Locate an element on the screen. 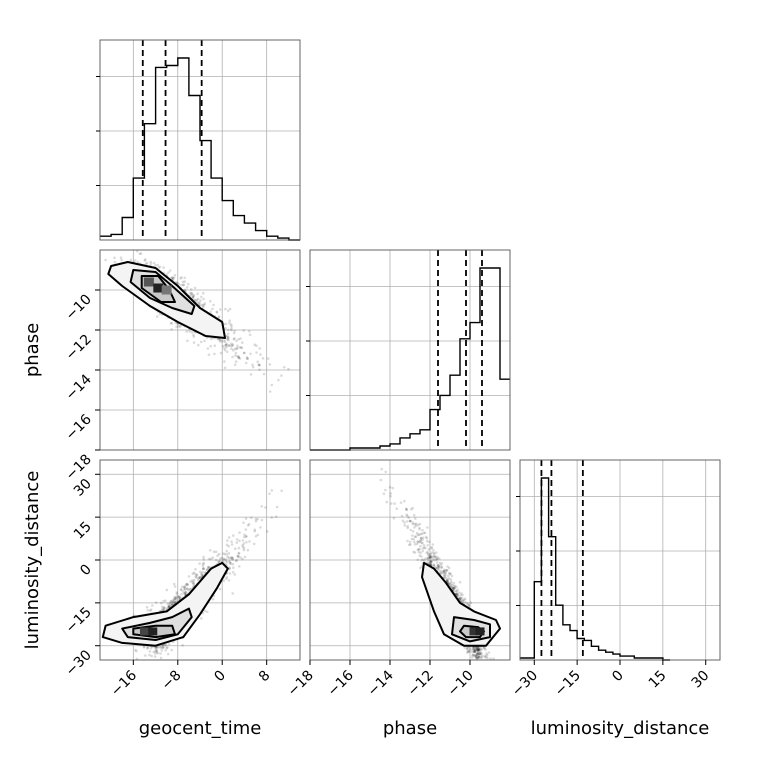  histogram-step-luminosity_distance is located at coordinates (595, 569).